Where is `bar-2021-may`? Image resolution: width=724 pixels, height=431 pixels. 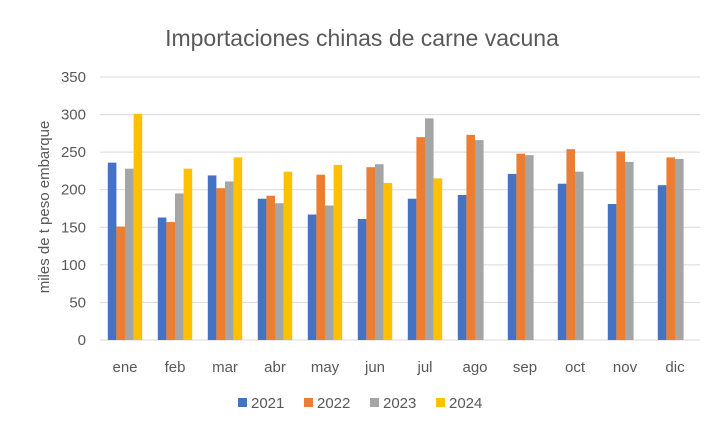 bar-2021-may is located at coordinates (312, 277).